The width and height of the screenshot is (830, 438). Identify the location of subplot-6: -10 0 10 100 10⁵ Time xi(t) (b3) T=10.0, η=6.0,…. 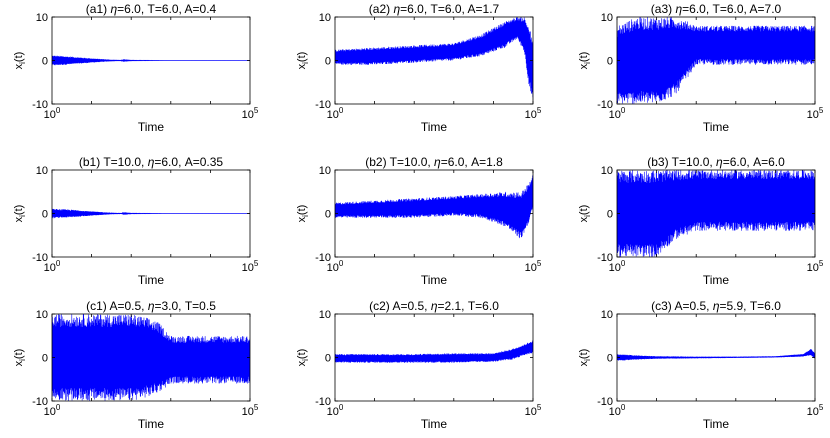
(701, 221).